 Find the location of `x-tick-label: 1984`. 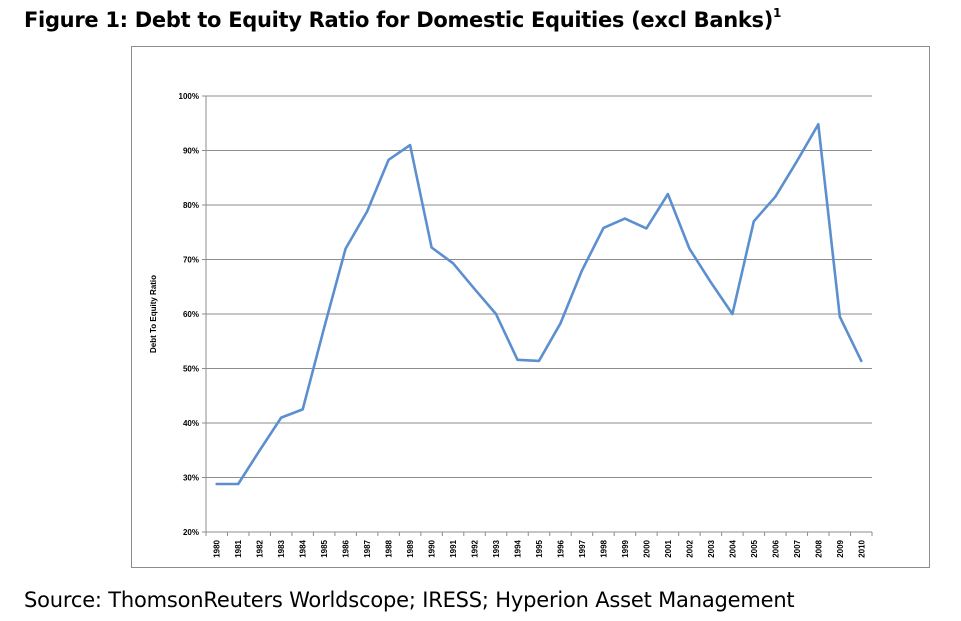

x-tick-label: 1984 is located at coordinates (303, 548).